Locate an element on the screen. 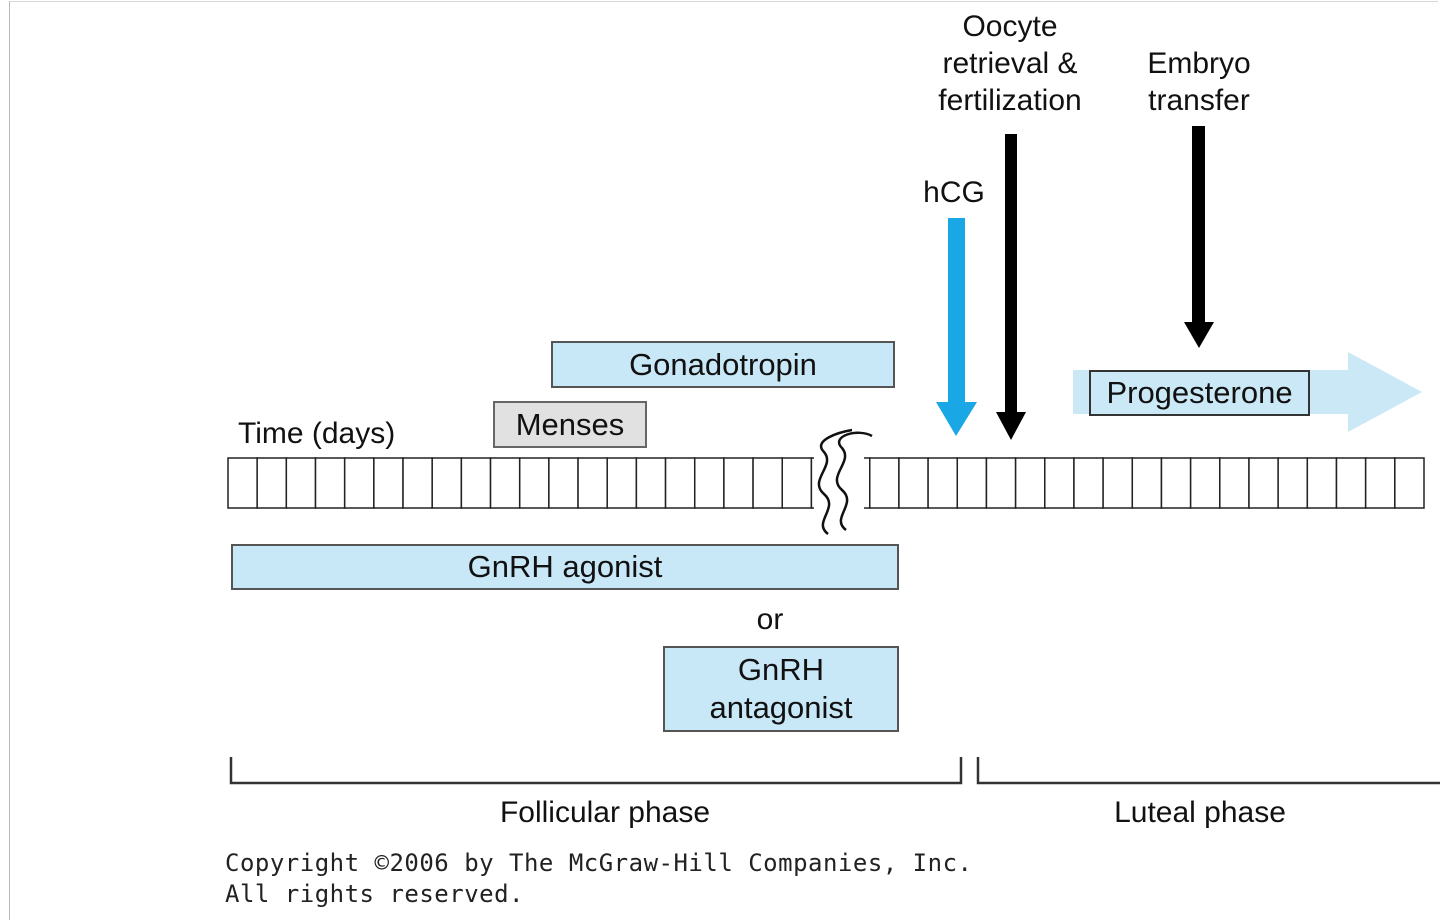 Image resolution: width=1446 pixels, height=920 pixels. oocyte-label-line3: fertilization is located at coordinates (1010, 100).